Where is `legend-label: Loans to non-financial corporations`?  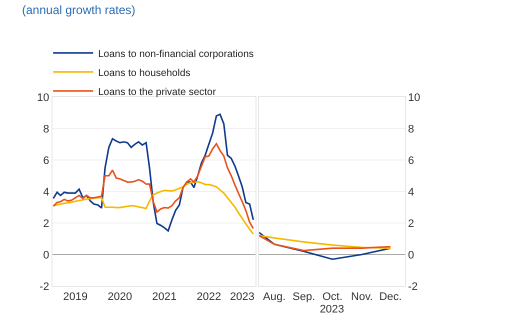
legend-label: Loans to non-financial corporations is located at coordinates (176, 54).